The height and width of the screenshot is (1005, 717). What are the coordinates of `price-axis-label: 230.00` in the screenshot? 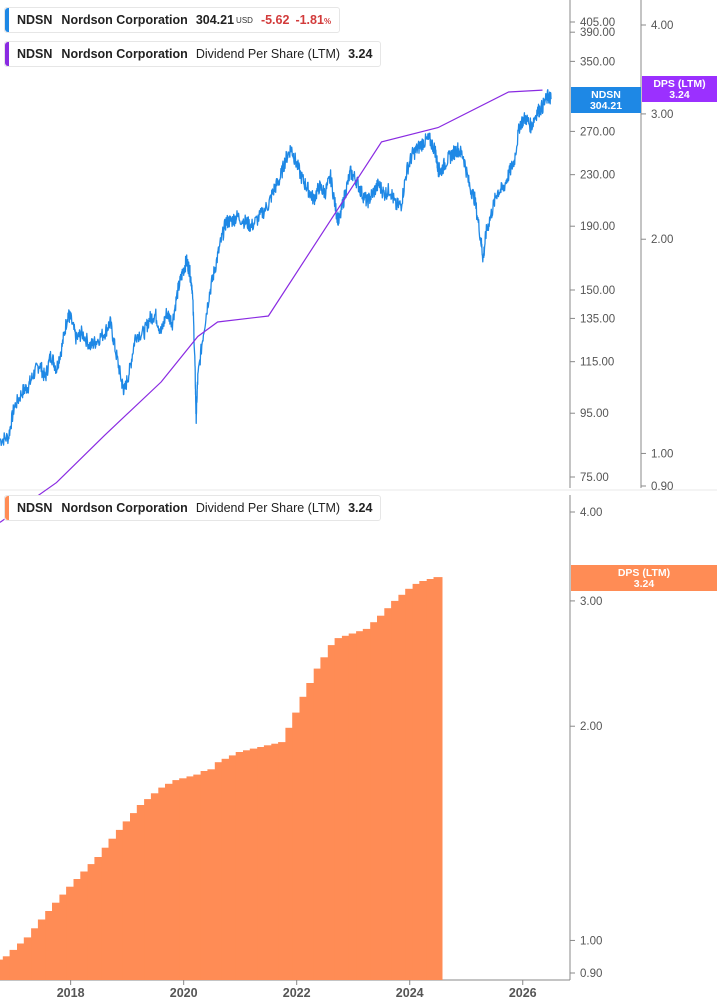 It's located at (597, 176).